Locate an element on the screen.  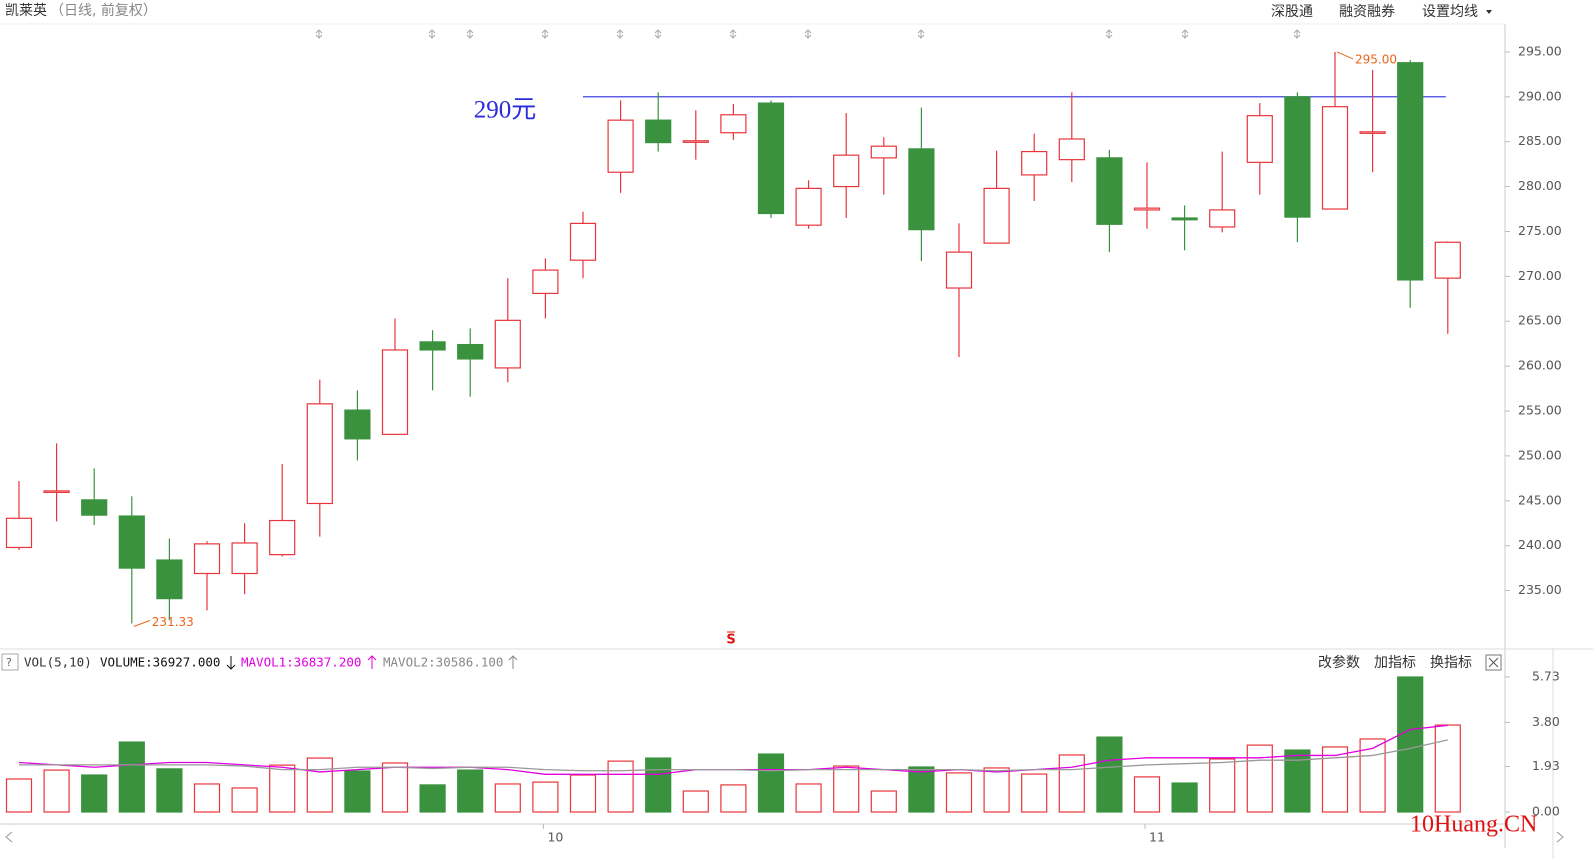
y-tick-label: 285.00 is located at coordinates (1540, 140).